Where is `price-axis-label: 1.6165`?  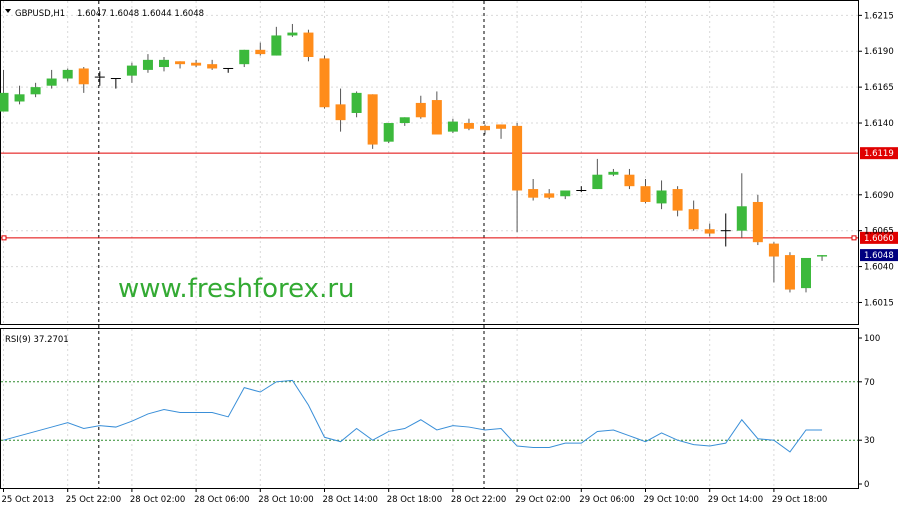
price-axis-label: 1.6165 is located at coordinates (879, 88).